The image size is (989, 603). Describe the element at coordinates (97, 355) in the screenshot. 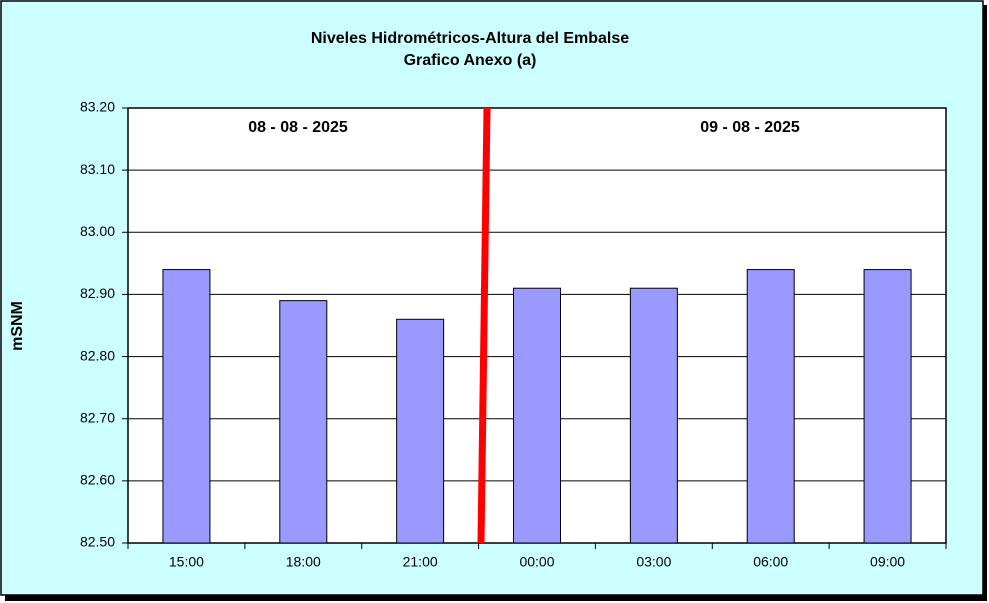

I see `y-tick-label: 82.80` at that location.